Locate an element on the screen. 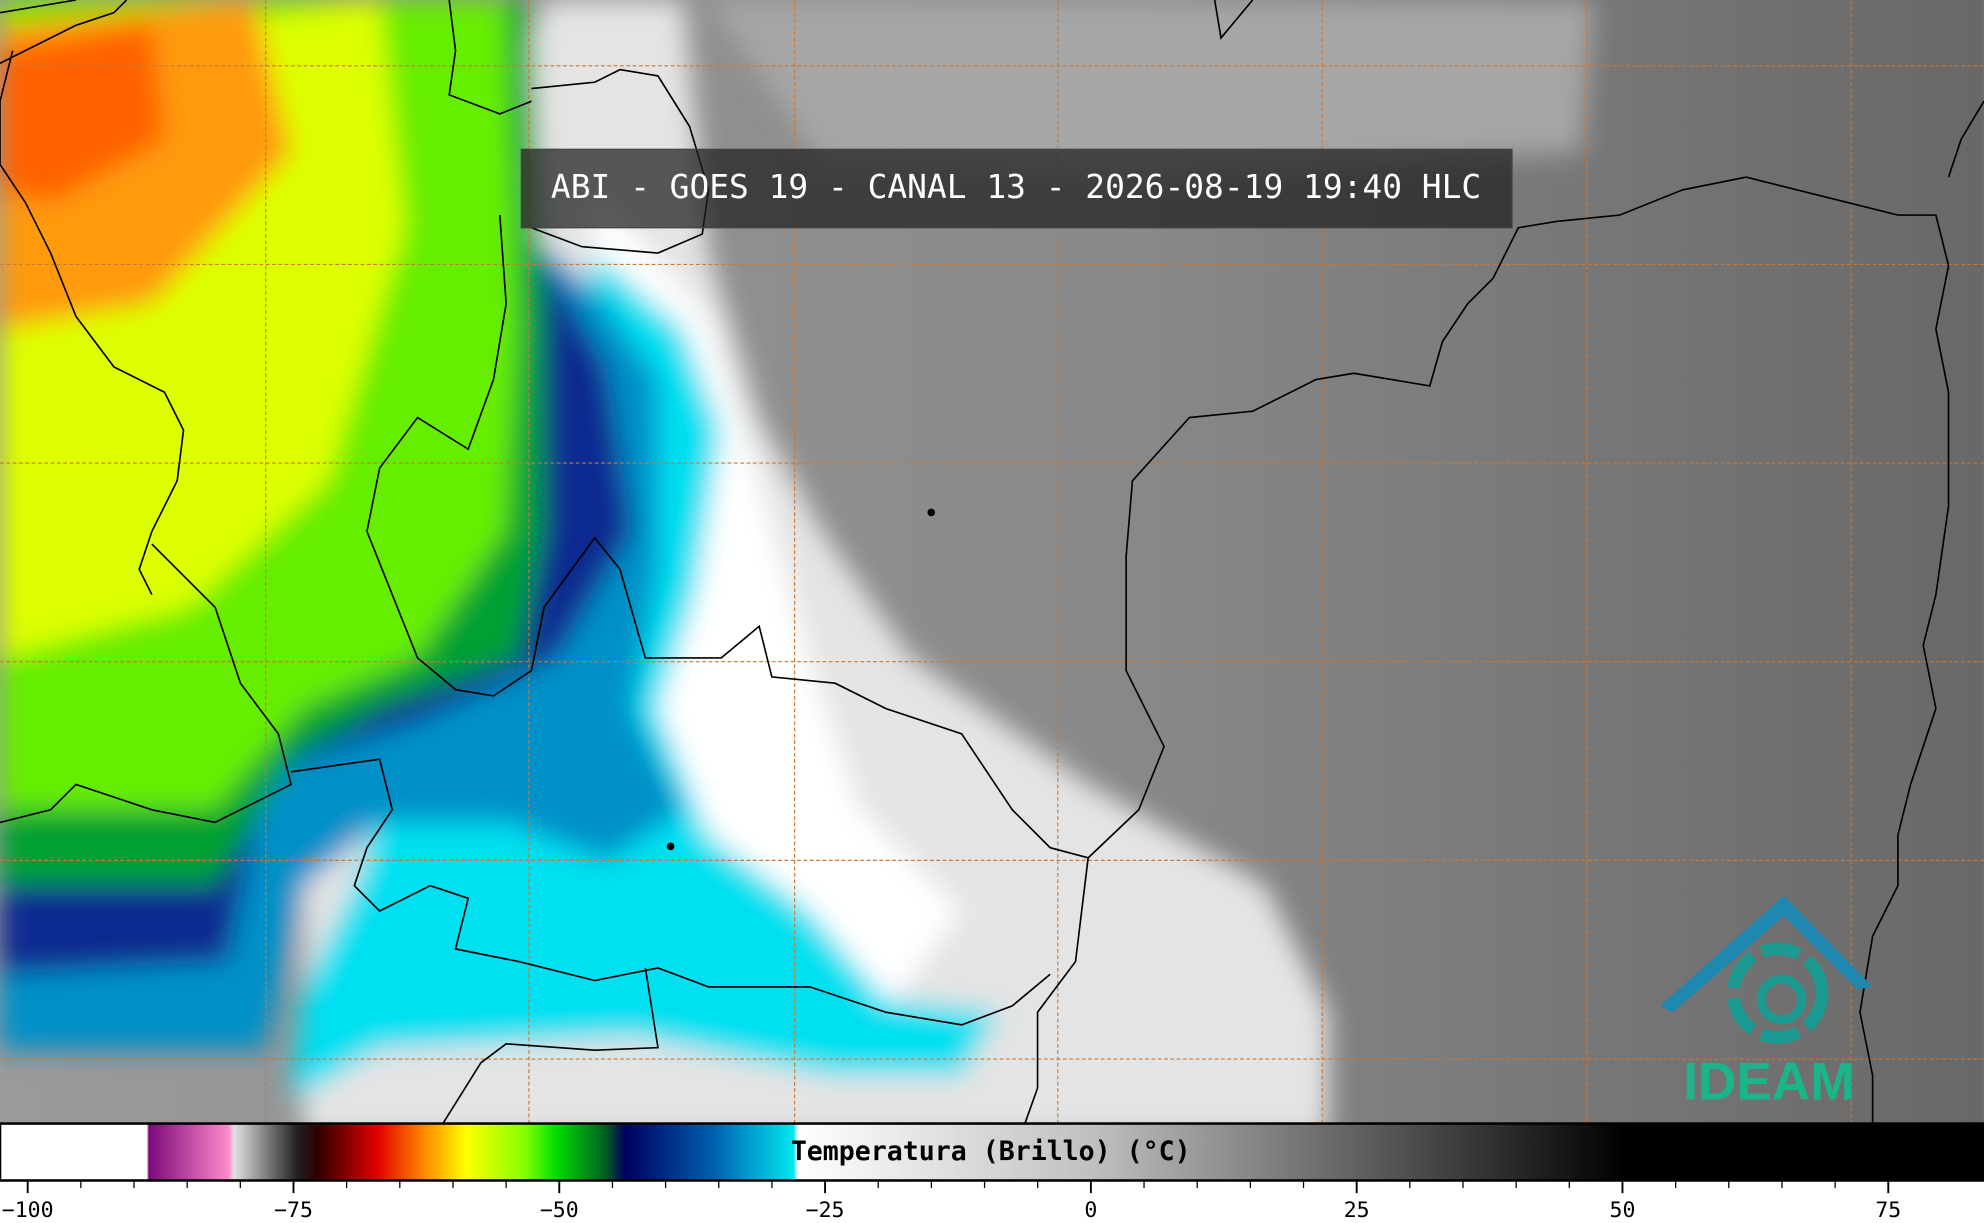 The image size is (1984, 1223). tick-label: 75 is located at coordinates (1888, 1210).